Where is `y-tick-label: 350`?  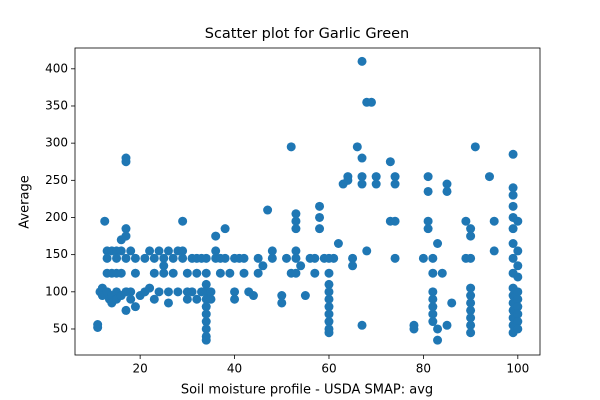 y-tick-label: 350 is located at coordinates (56, 105).